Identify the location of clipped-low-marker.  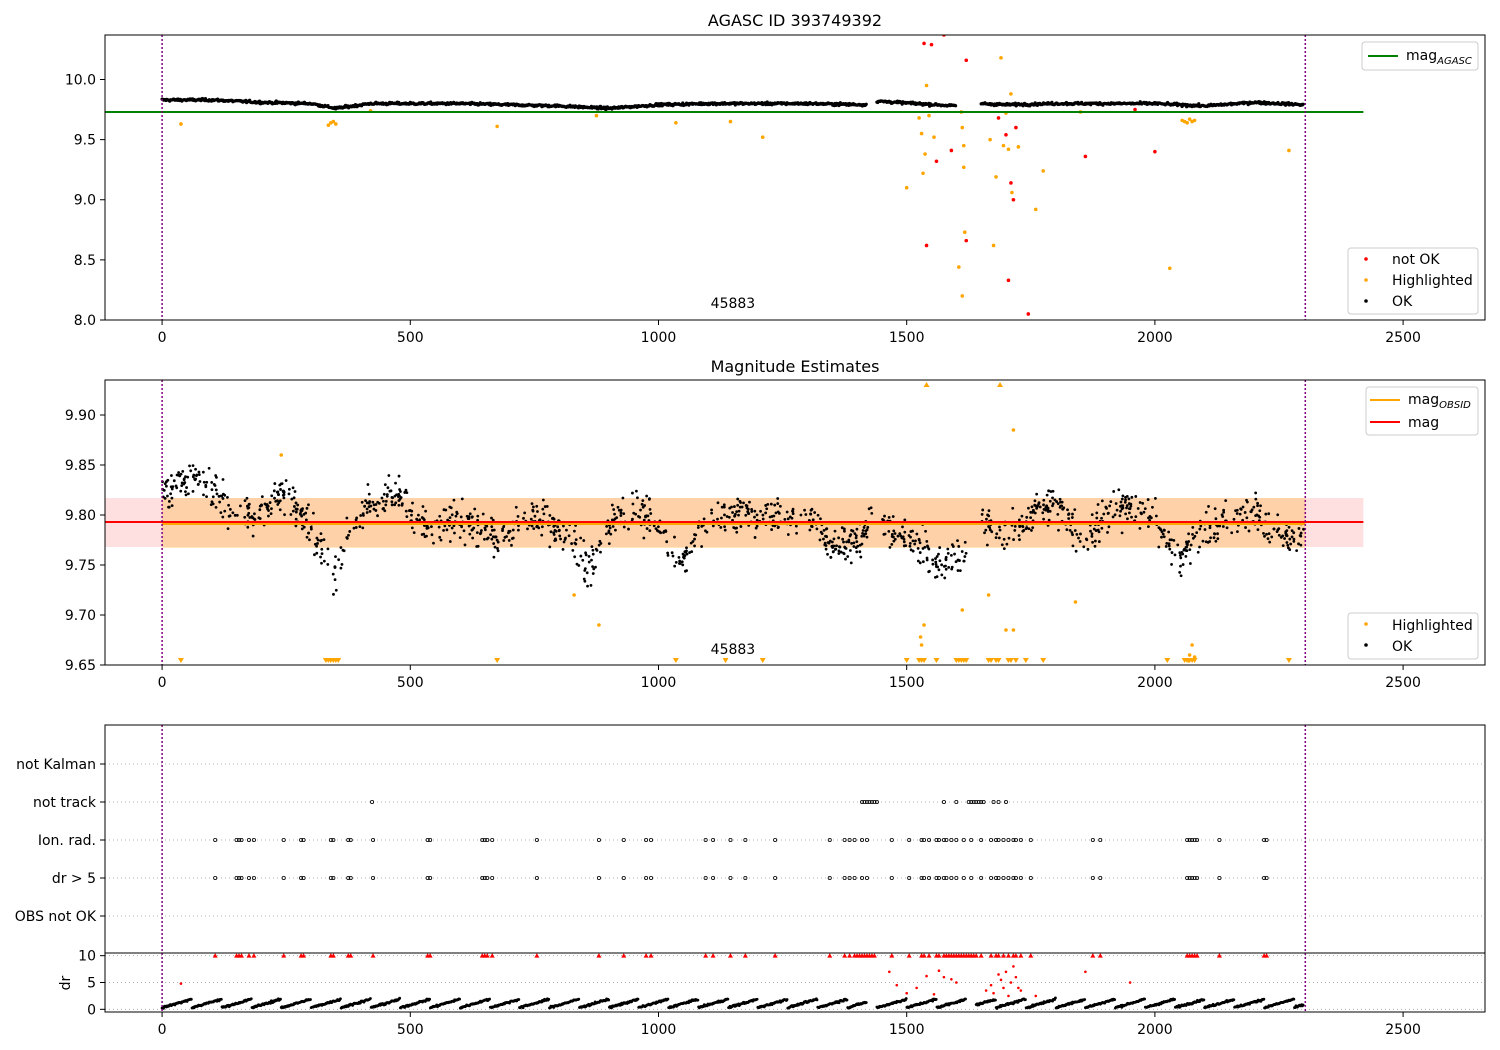
(906, 660).